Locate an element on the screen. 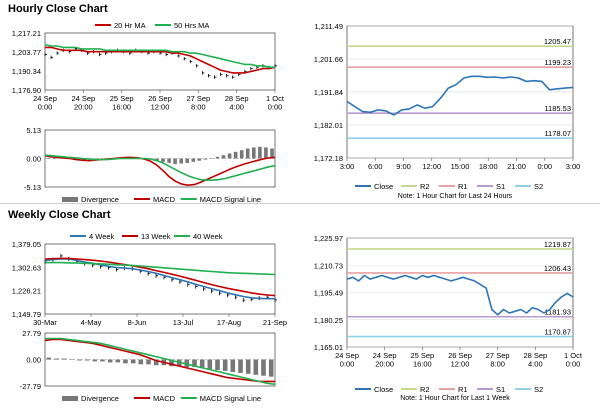 Image resolution: width=600 pixels, height=413 pixels. hourly_price-y-tick-label: 1,203.77 is located at coordinates (26, 52).